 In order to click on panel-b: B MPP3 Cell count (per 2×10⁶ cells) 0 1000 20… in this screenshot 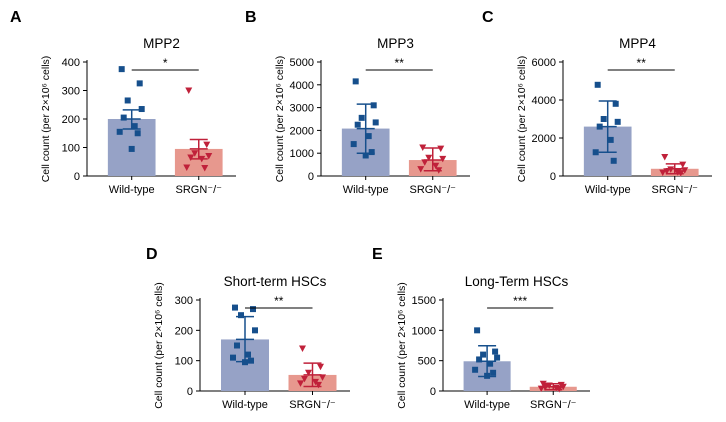, I will do `click(357, 102)`.